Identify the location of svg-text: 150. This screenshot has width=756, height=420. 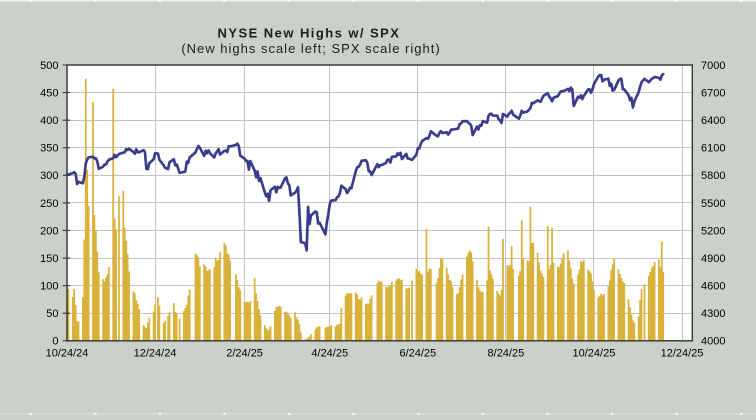
(49, 259).